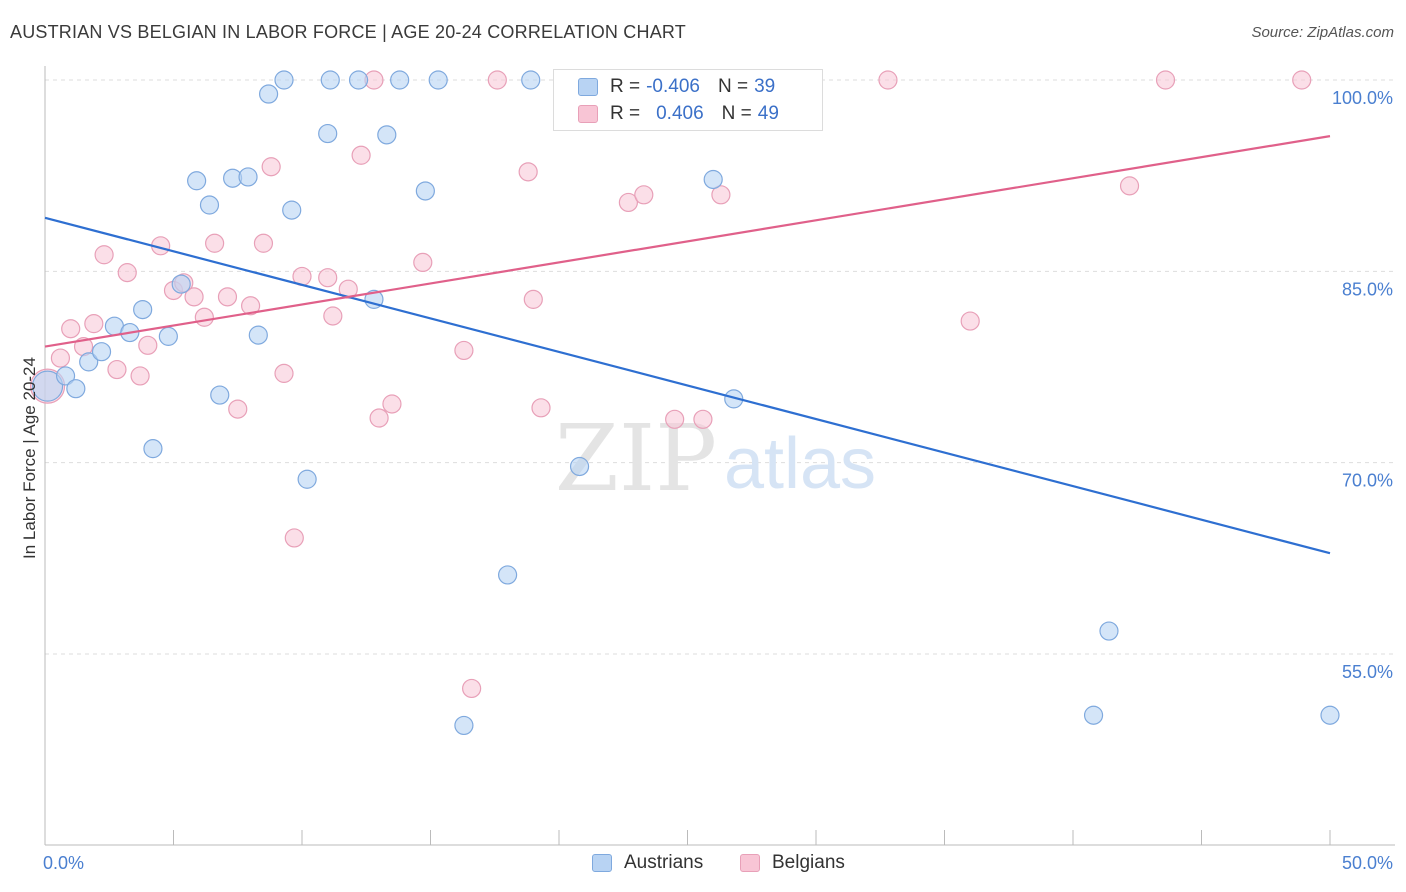  What do you see at coordinates (800, 464) in the screenshot?
I see `watermark-atlas: atlas` at bounding box center [800, 464].